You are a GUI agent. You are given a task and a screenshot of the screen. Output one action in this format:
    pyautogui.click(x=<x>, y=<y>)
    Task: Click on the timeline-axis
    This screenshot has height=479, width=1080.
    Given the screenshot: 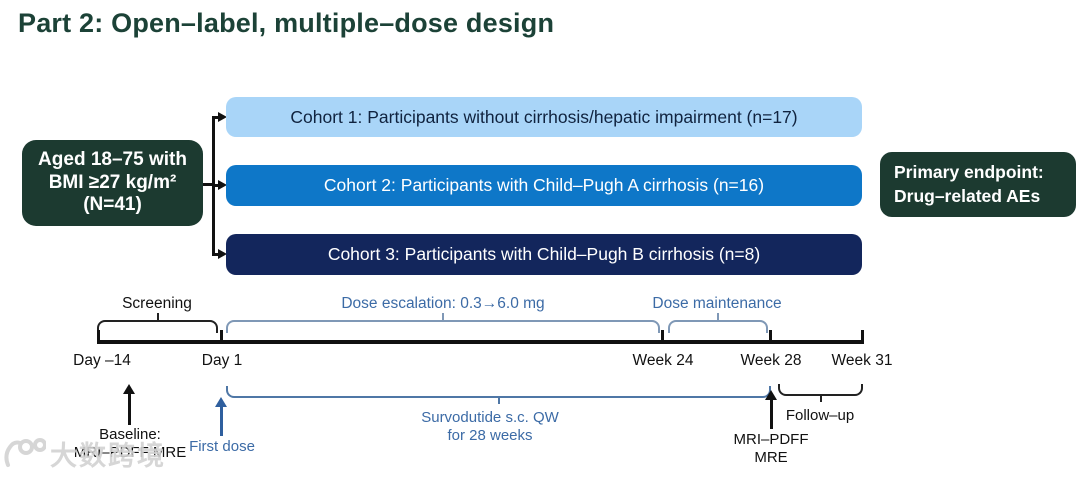 What is the action you would take?
    pyautogui.click(x=480, y=342)
    